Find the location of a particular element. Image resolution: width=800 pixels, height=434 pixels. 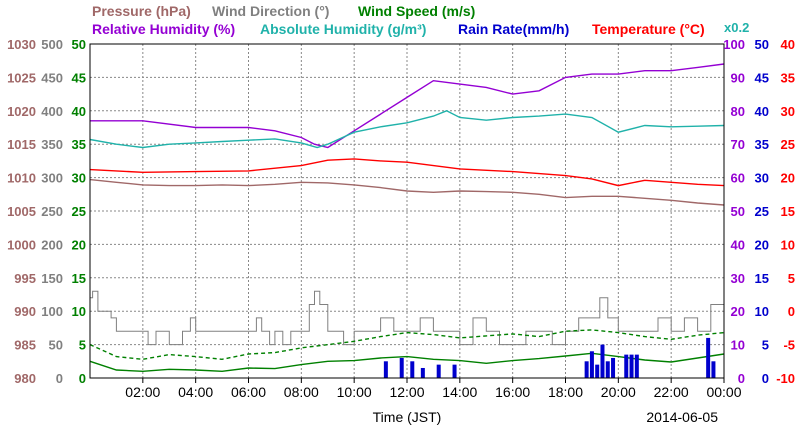

wind-speed-tick-label: 30 is located at coordinates (79, 178).